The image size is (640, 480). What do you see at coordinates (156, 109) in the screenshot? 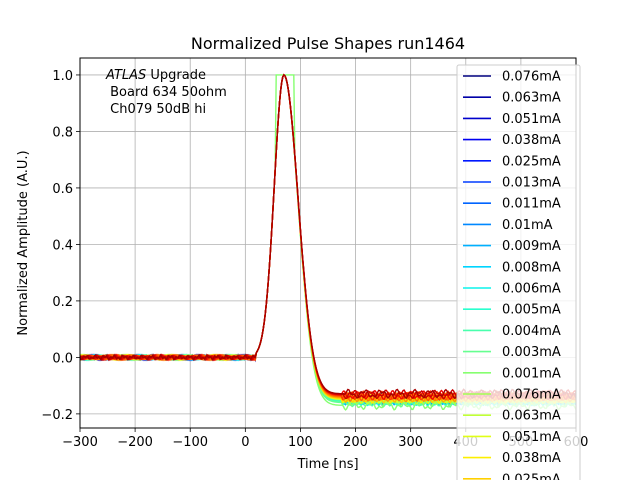
I see `annotation-channel: Ch079 50dB hi` at bounding box center [156, 109].